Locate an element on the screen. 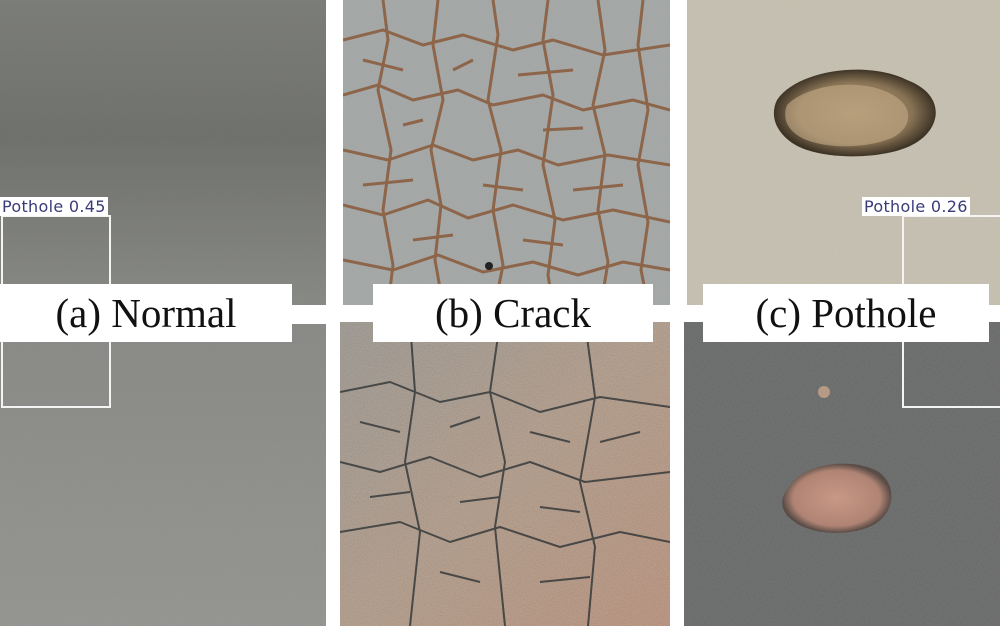 Image resolution: width=1000 pixels, height=626 pixels. caption-normal: (a) Normal is located at coordinates (146, 313).